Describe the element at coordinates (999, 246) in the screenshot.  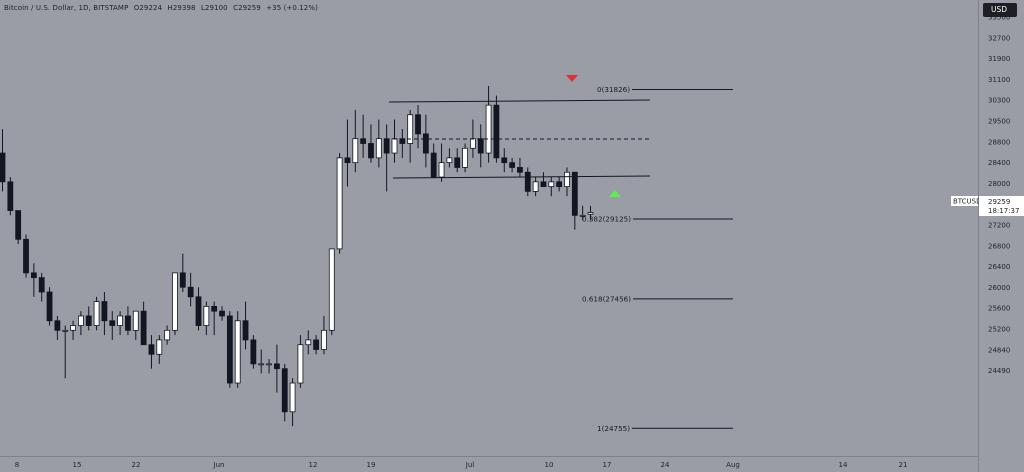
I see `y-tick-label: 26800` at that location.